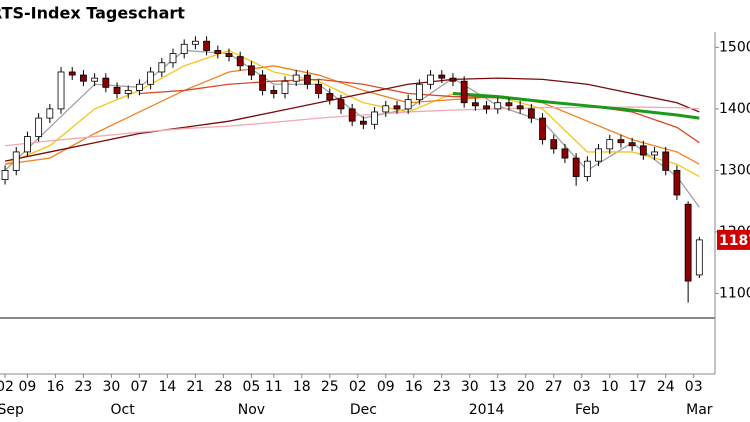 This screenshot has width=750, height=422. I want to click on y-tick-label: 1400, so click(734, 109).